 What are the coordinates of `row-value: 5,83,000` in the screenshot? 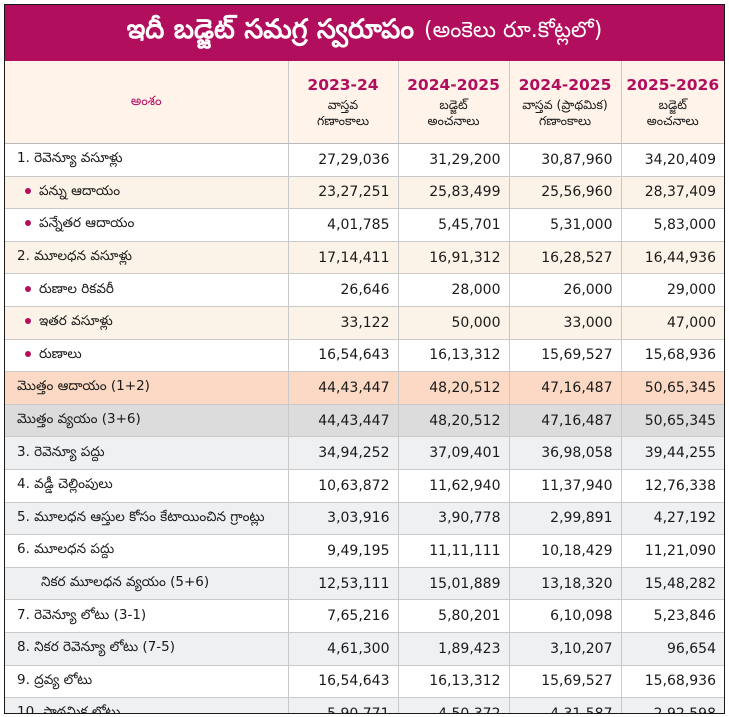 It's located at (672, 225).